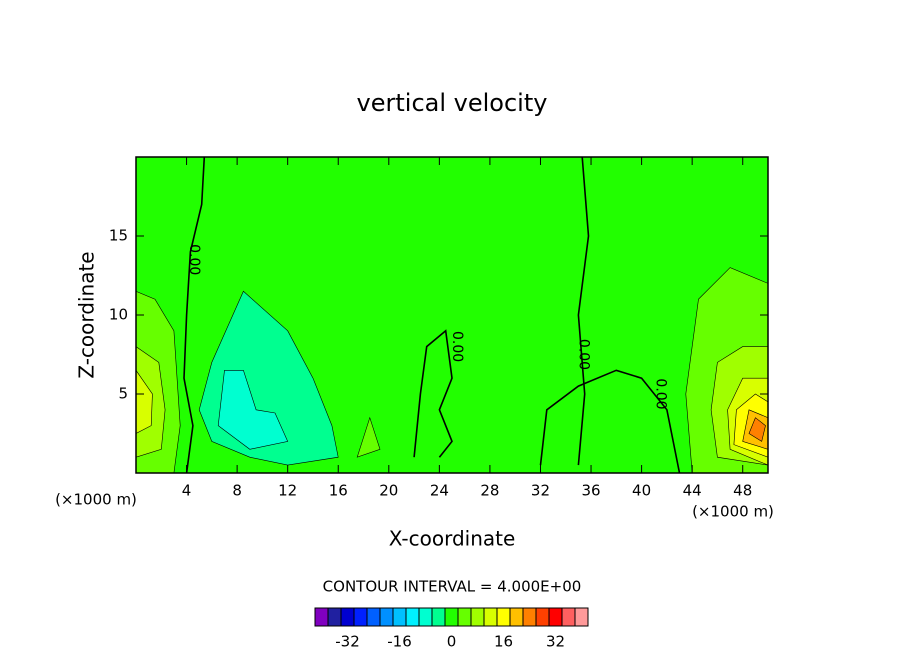 This screenshot has width=904, height=654. Describe the element at coordinates (692, 491) in the screenshot. I see `x-tick-label: 44` at that location.